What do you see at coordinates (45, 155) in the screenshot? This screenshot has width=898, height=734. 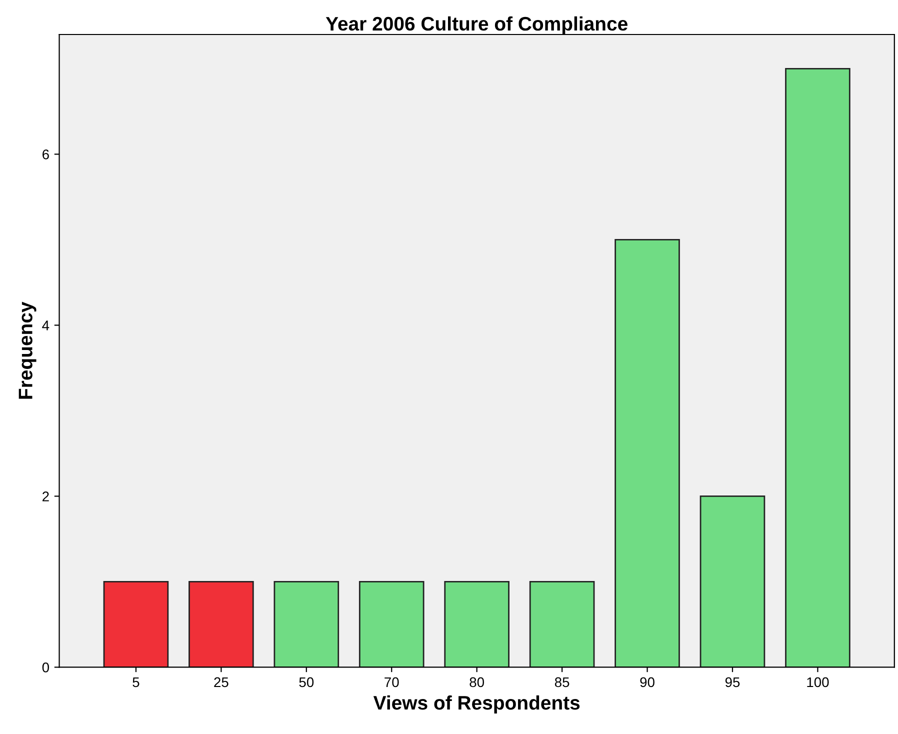 I see `y-tick-label: 6` at bounding box center [45, 155].